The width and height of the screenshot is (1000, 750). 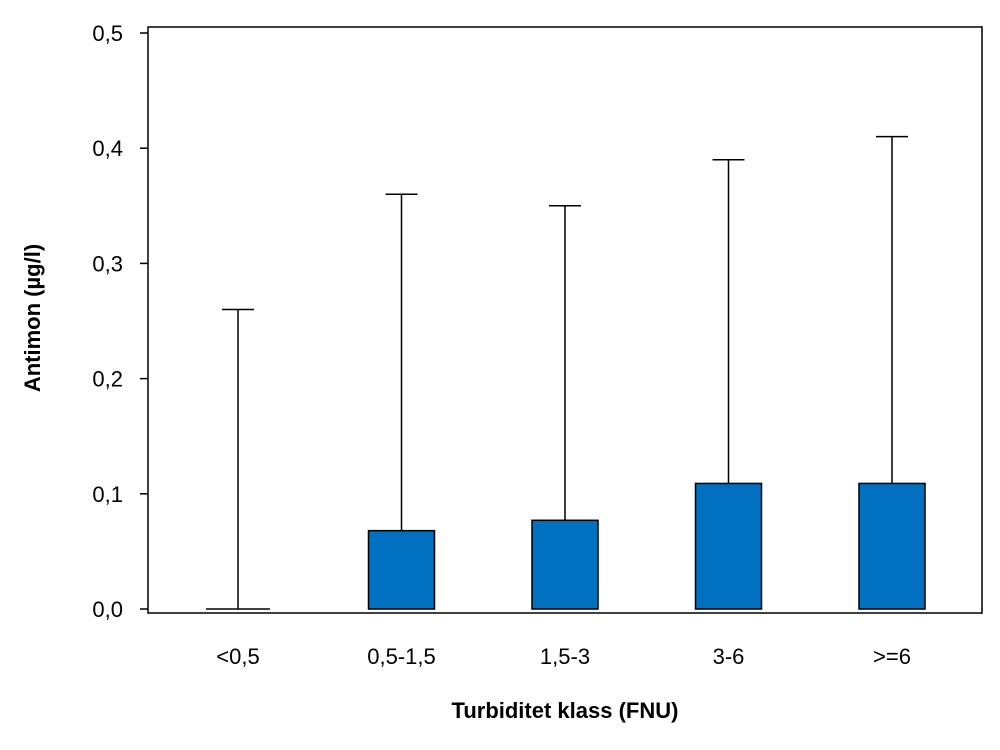 I want to click on y-tick-label: 0,4, so click(x=107, y=148).